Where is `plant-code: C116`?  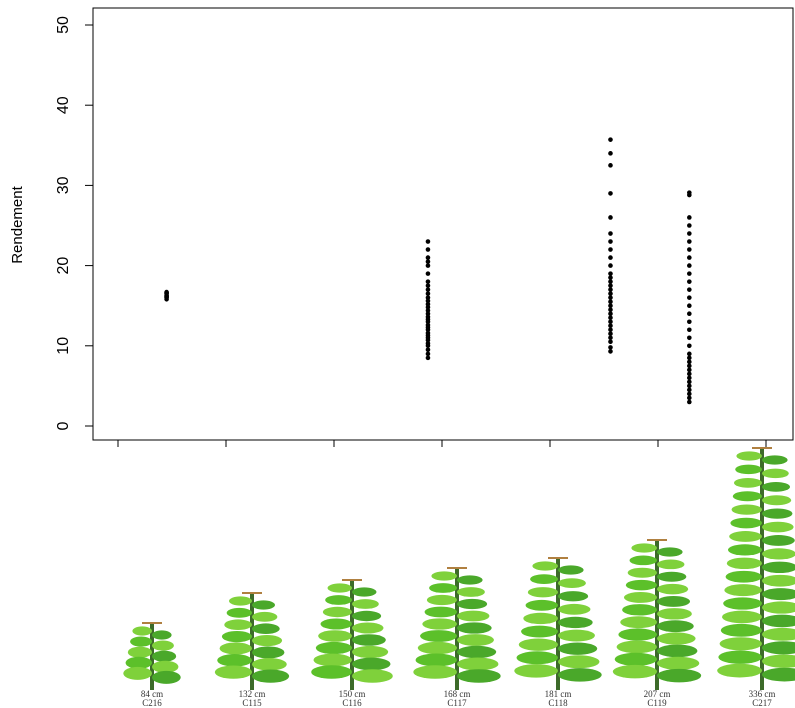
plant-code: C116 is located at coordinates (352, 703).